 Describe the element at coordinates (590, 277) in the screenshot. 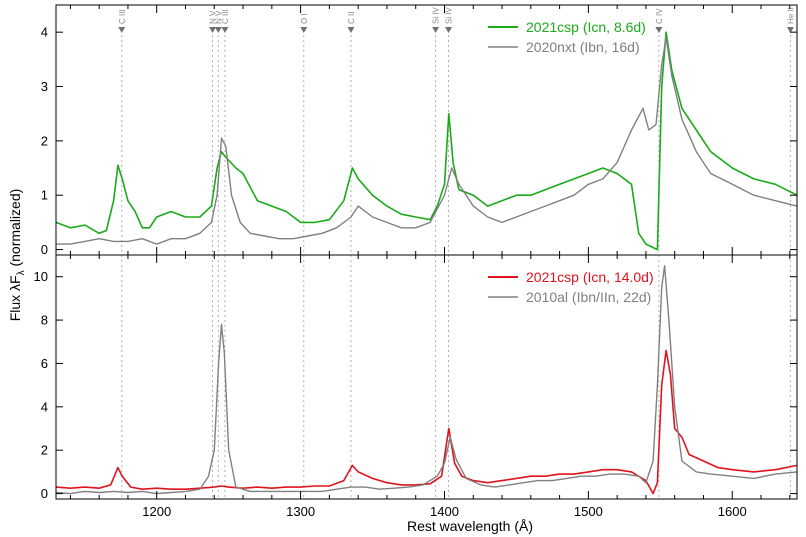

I see `legend-label-1-0: 2021csp (Icn, 14.0d)` at that location.